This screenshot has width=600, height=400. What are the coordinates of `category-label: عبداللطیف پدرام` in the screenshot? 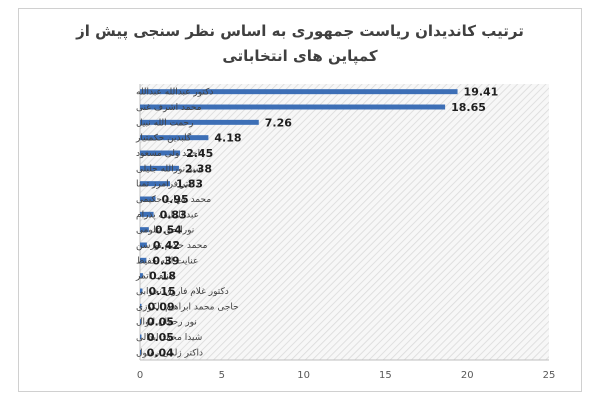 It's located at (167, 215).